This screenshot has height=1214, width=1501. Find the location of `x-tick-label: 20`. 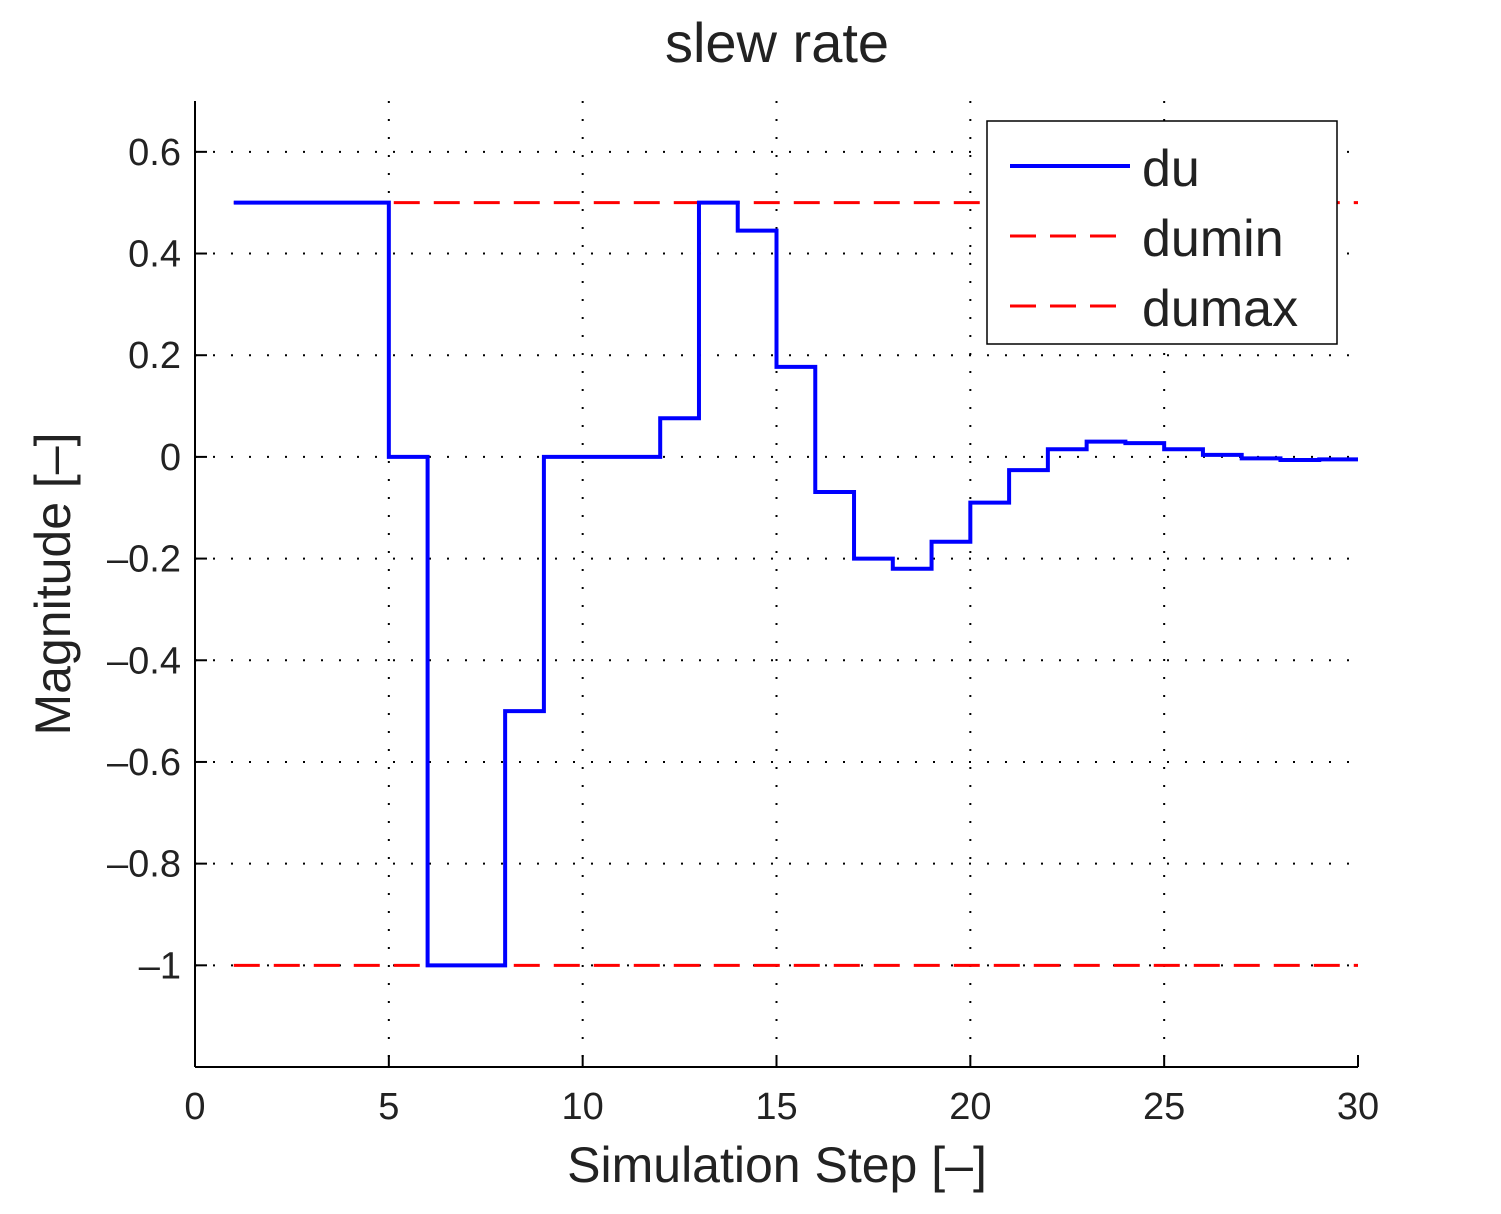

x-tick-label: 20 is located at coordinates (970, 1107).